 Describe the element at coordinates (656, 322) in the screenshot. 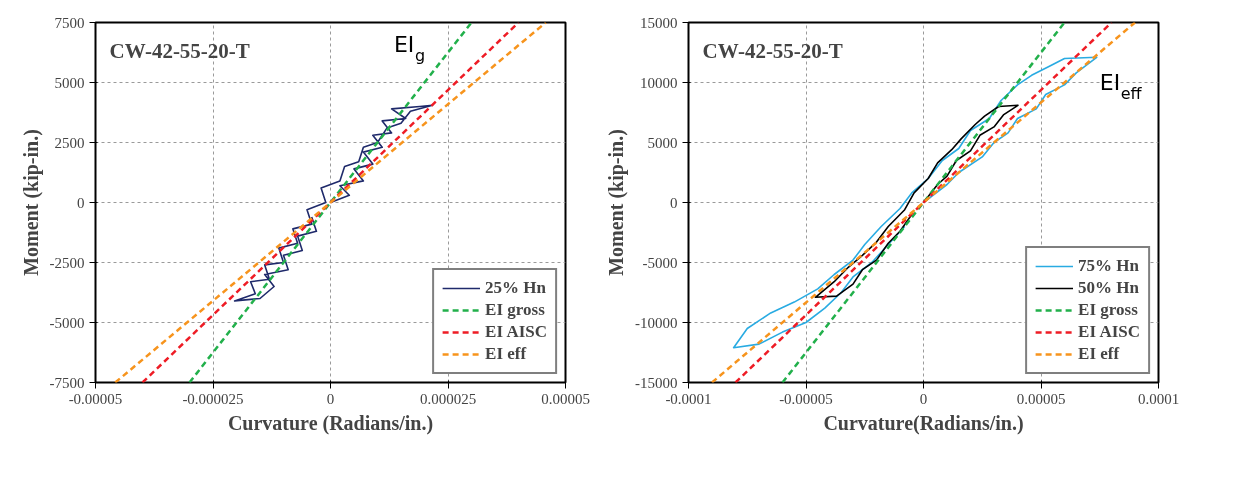

I see `y-tick-label: -10000` at that location.